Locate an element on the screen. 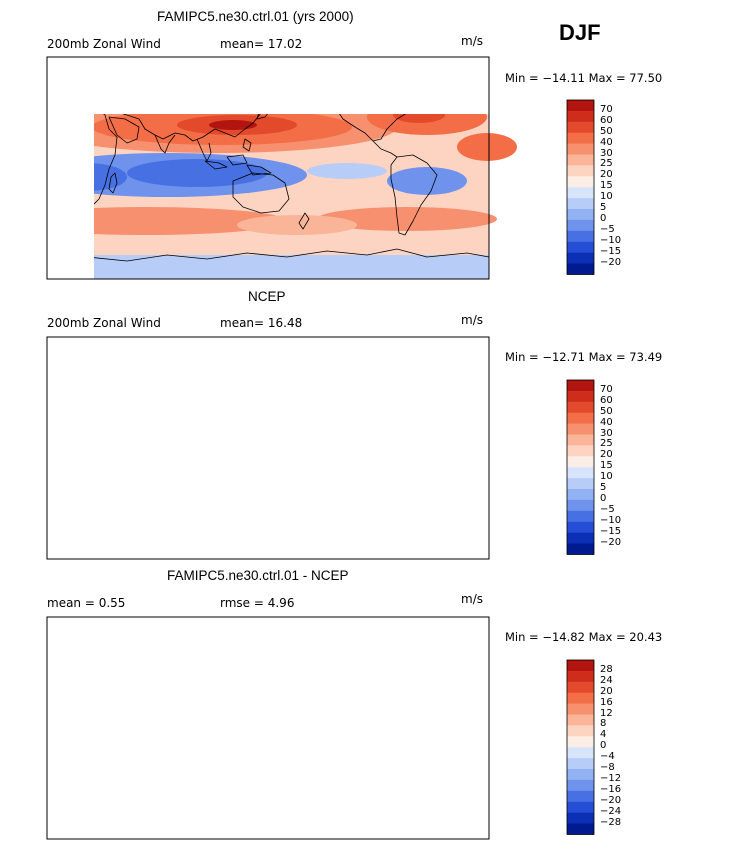  panel-1-mean-label: mean= 17.02 is located at coordinates (261, 44).